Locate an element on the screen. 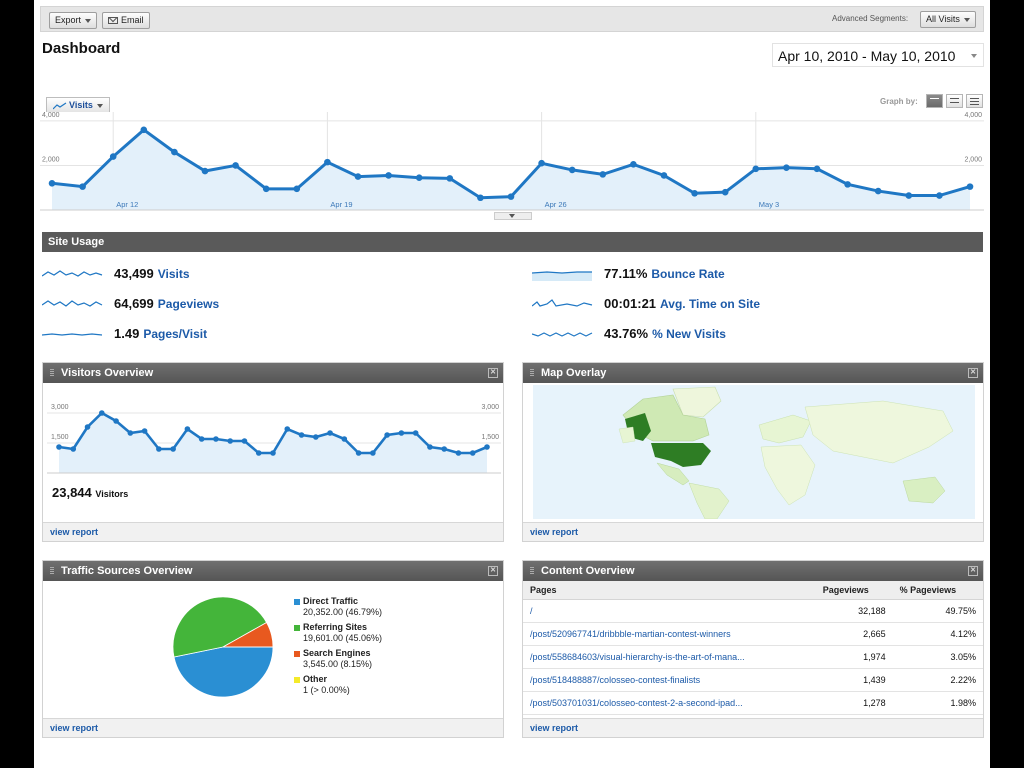  usage-label: Avg. Time on Site is located at coordinates (710, 304).